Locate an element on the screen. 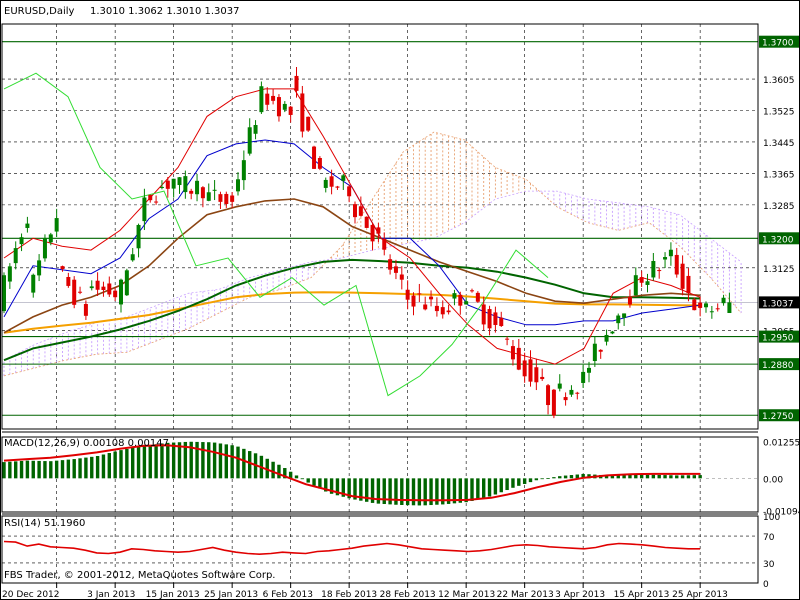 This screenshot has height=600, width=800. rsi-panel: 100 70 30 0 RSI(14) 51.1960 is located at coordinates (391, 551).